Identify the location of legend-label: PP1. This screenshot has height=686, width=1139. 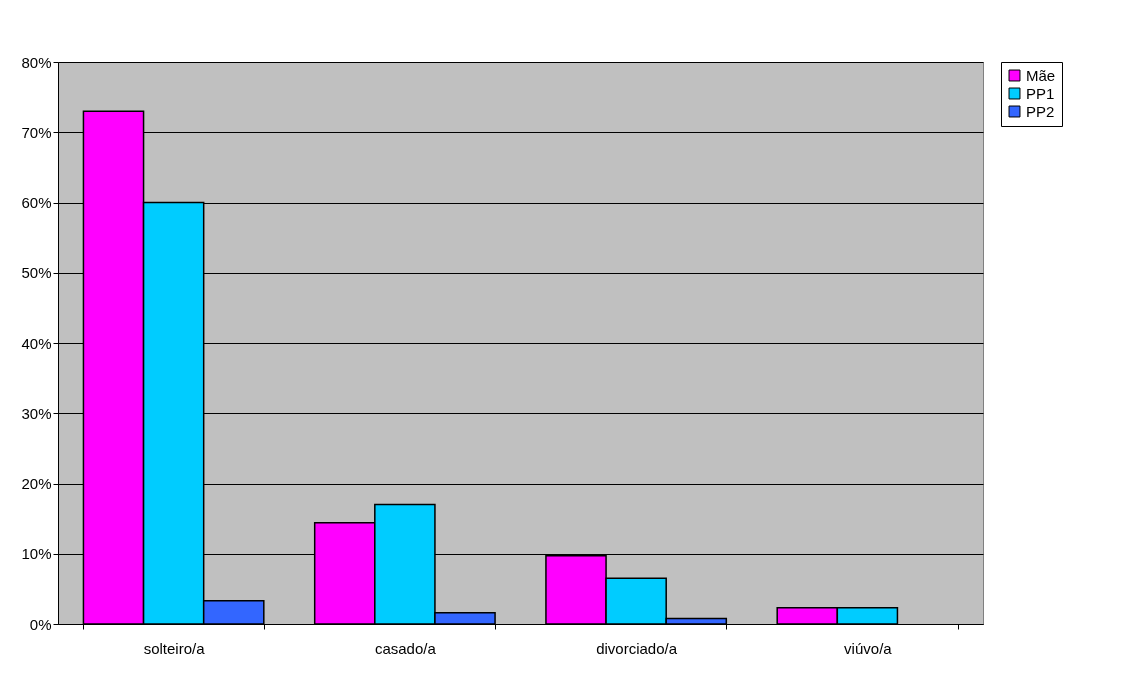
(1040, 93).